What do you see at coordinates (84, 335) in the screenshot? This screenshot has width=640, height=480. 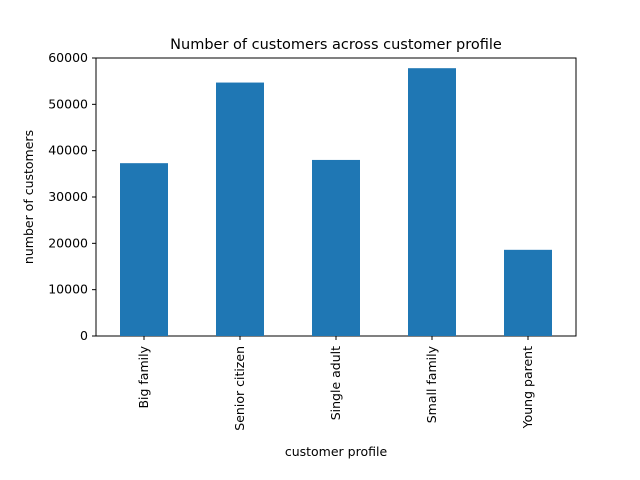 I see `y-tick-label: 0` at bounding box center [84, 335].